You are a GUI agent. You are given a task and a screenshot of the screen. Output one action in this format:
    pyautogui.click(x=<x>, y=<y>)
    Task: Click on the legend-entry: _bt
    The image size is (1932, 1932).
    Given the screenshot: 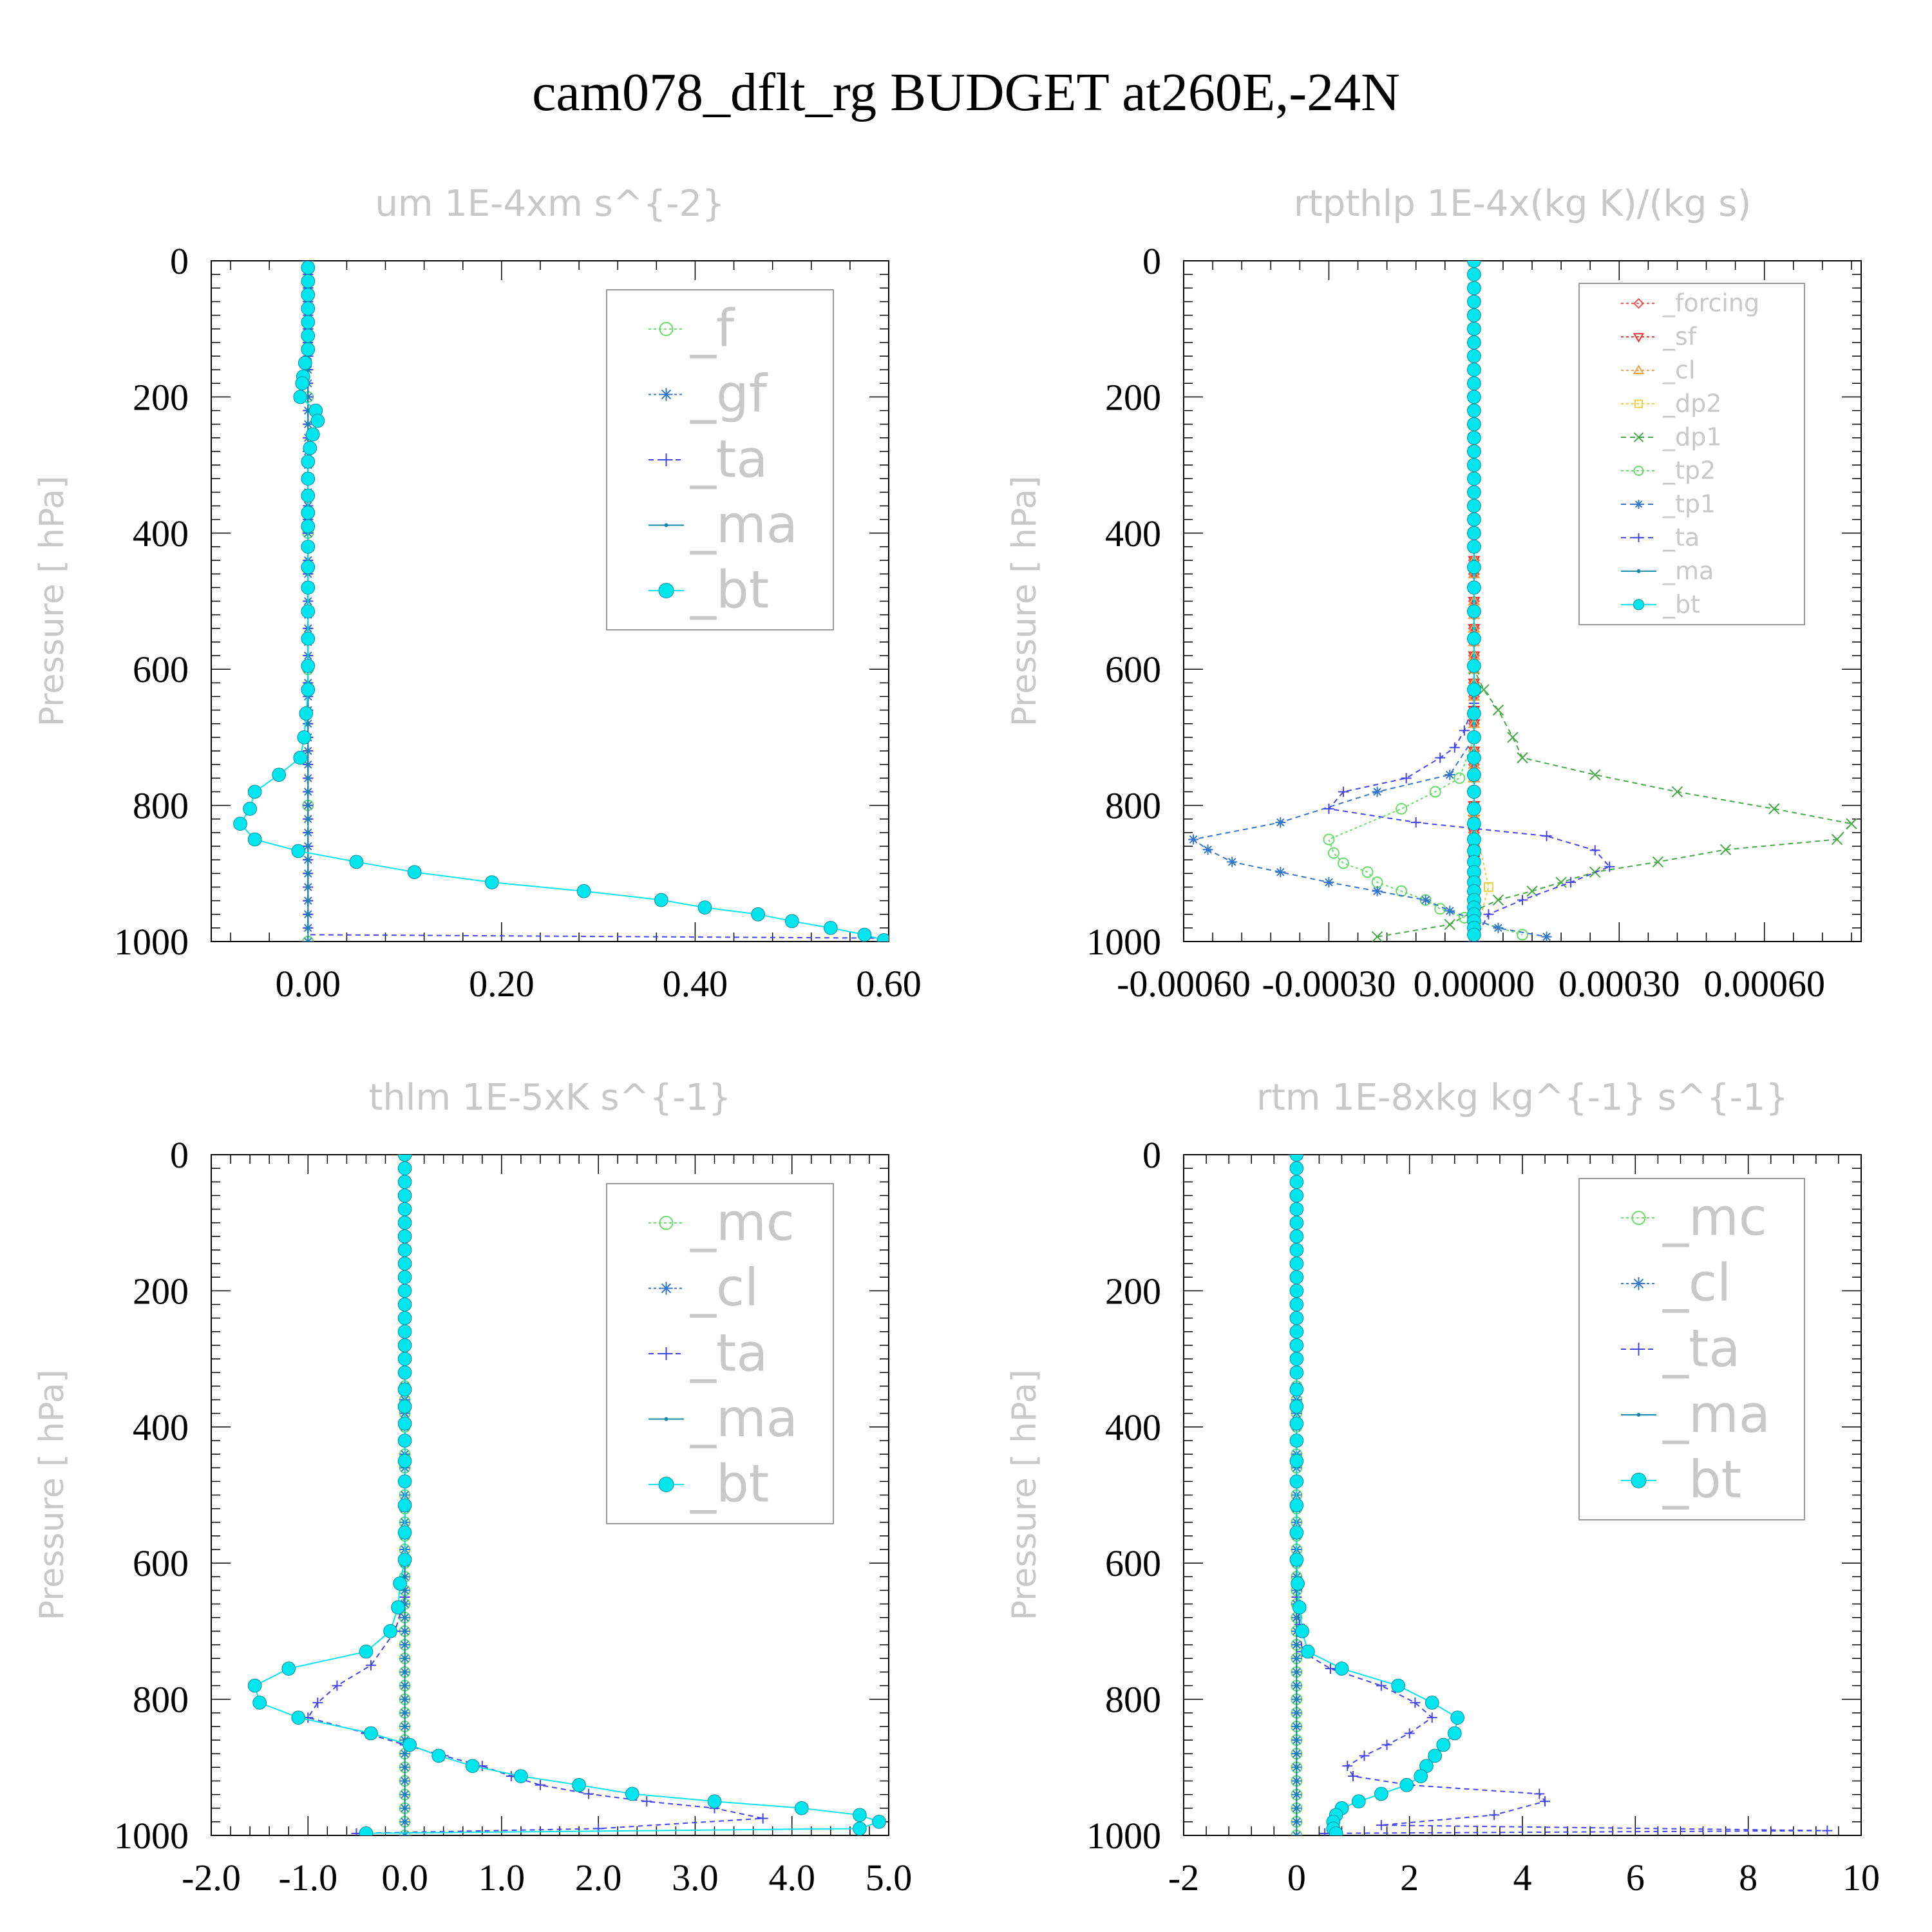 What is the action you would take?
    pyautogui.click(x=1681, y=1480)
    